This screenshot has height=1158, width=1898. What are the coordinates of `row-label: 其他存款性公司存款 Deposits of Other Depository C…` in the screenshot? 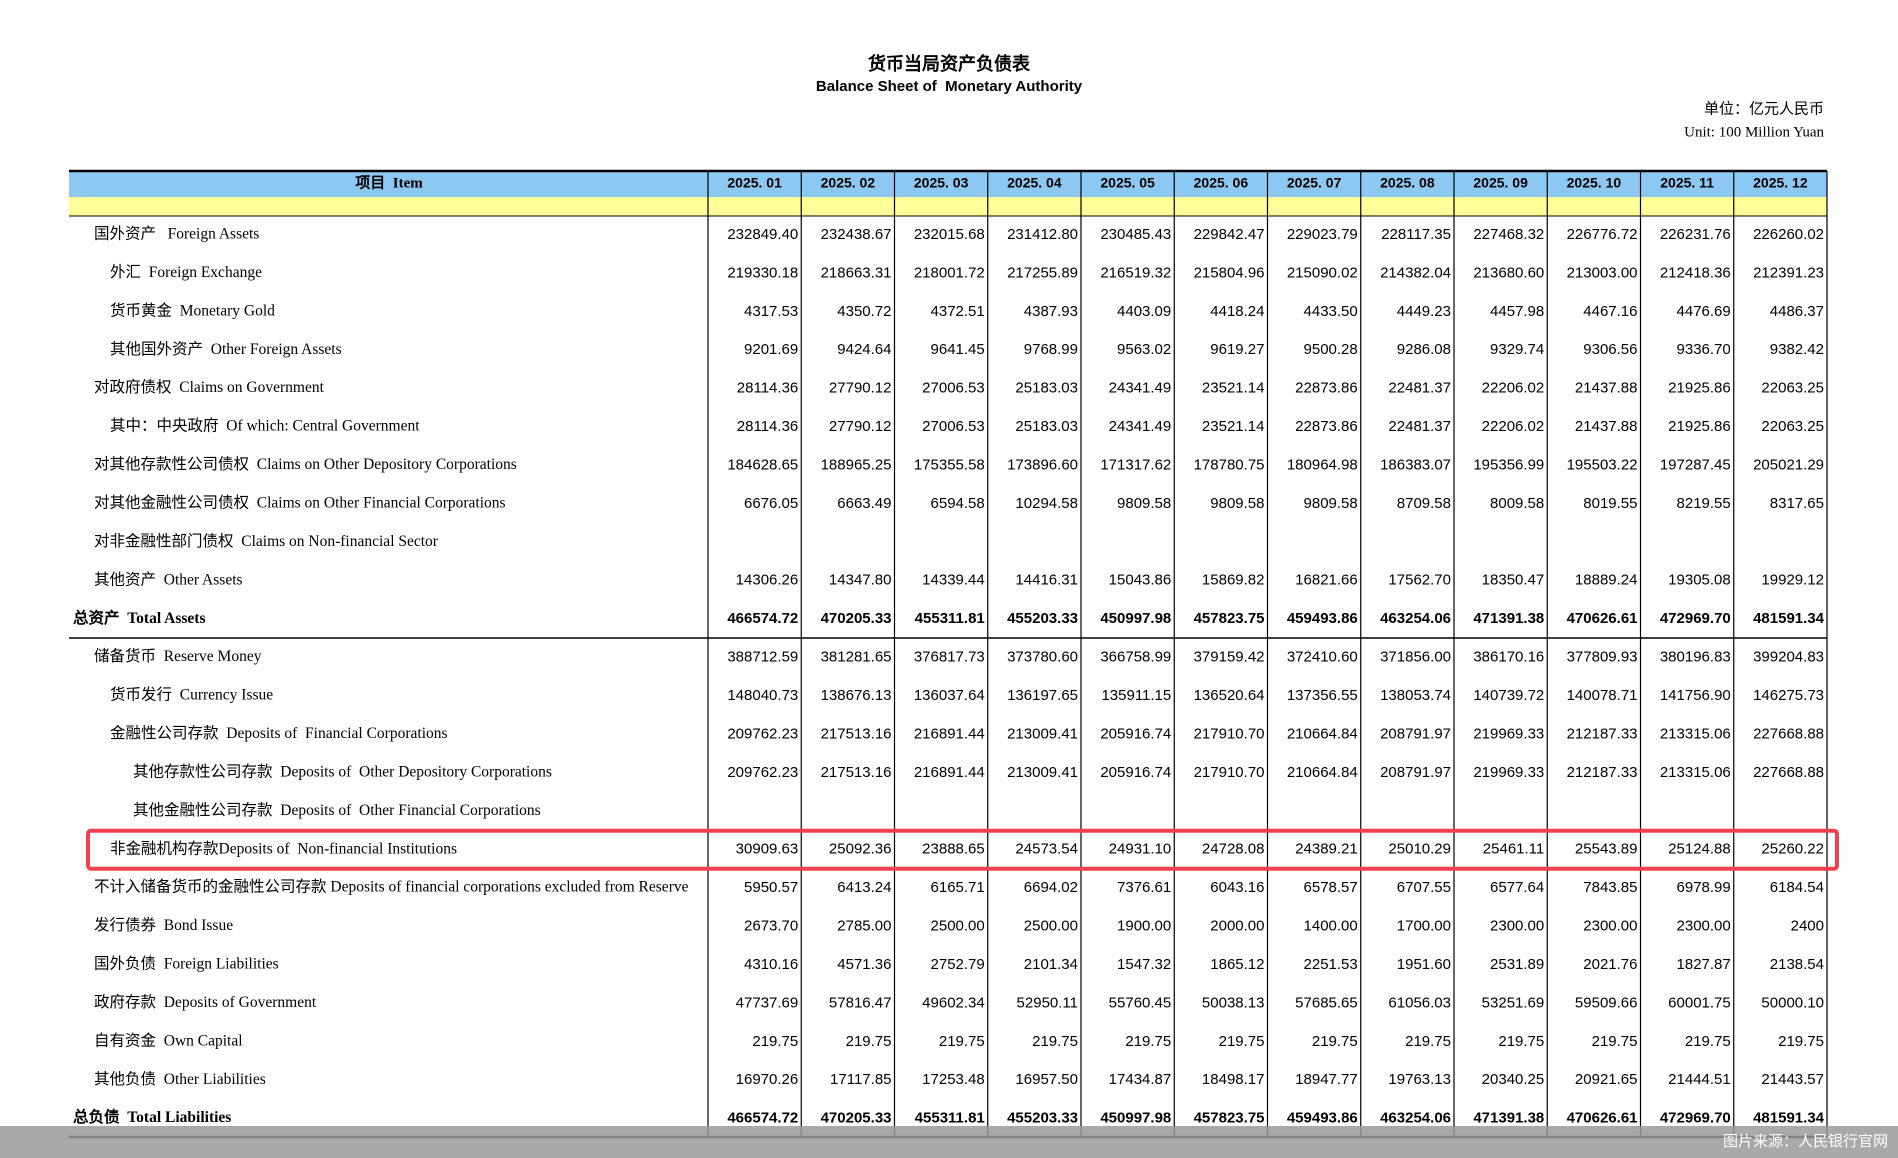 It's located at (342, 771).